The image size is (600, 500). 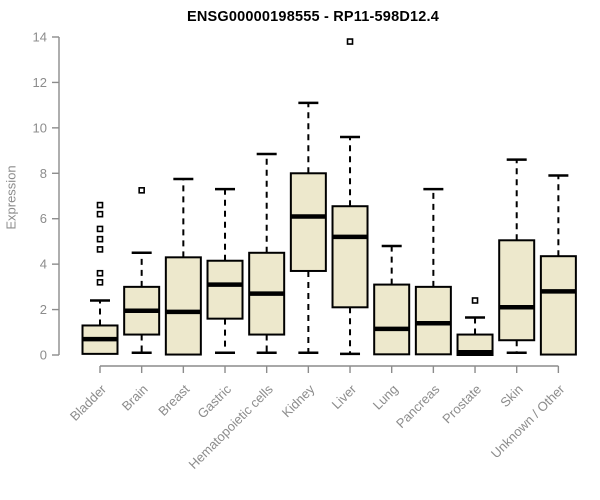 I want to click on x-axis-category-label: Skin, so click(x=511, y=396).